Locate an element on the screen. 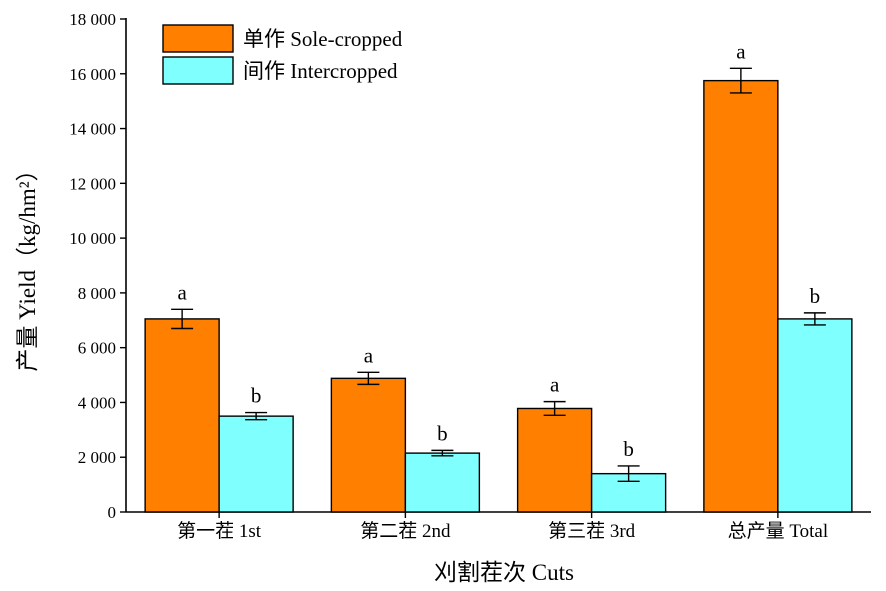 The height and width of the screenshot is (591, 886). legend-label: 间作 Intercropped is located at coordinates (320, 71).